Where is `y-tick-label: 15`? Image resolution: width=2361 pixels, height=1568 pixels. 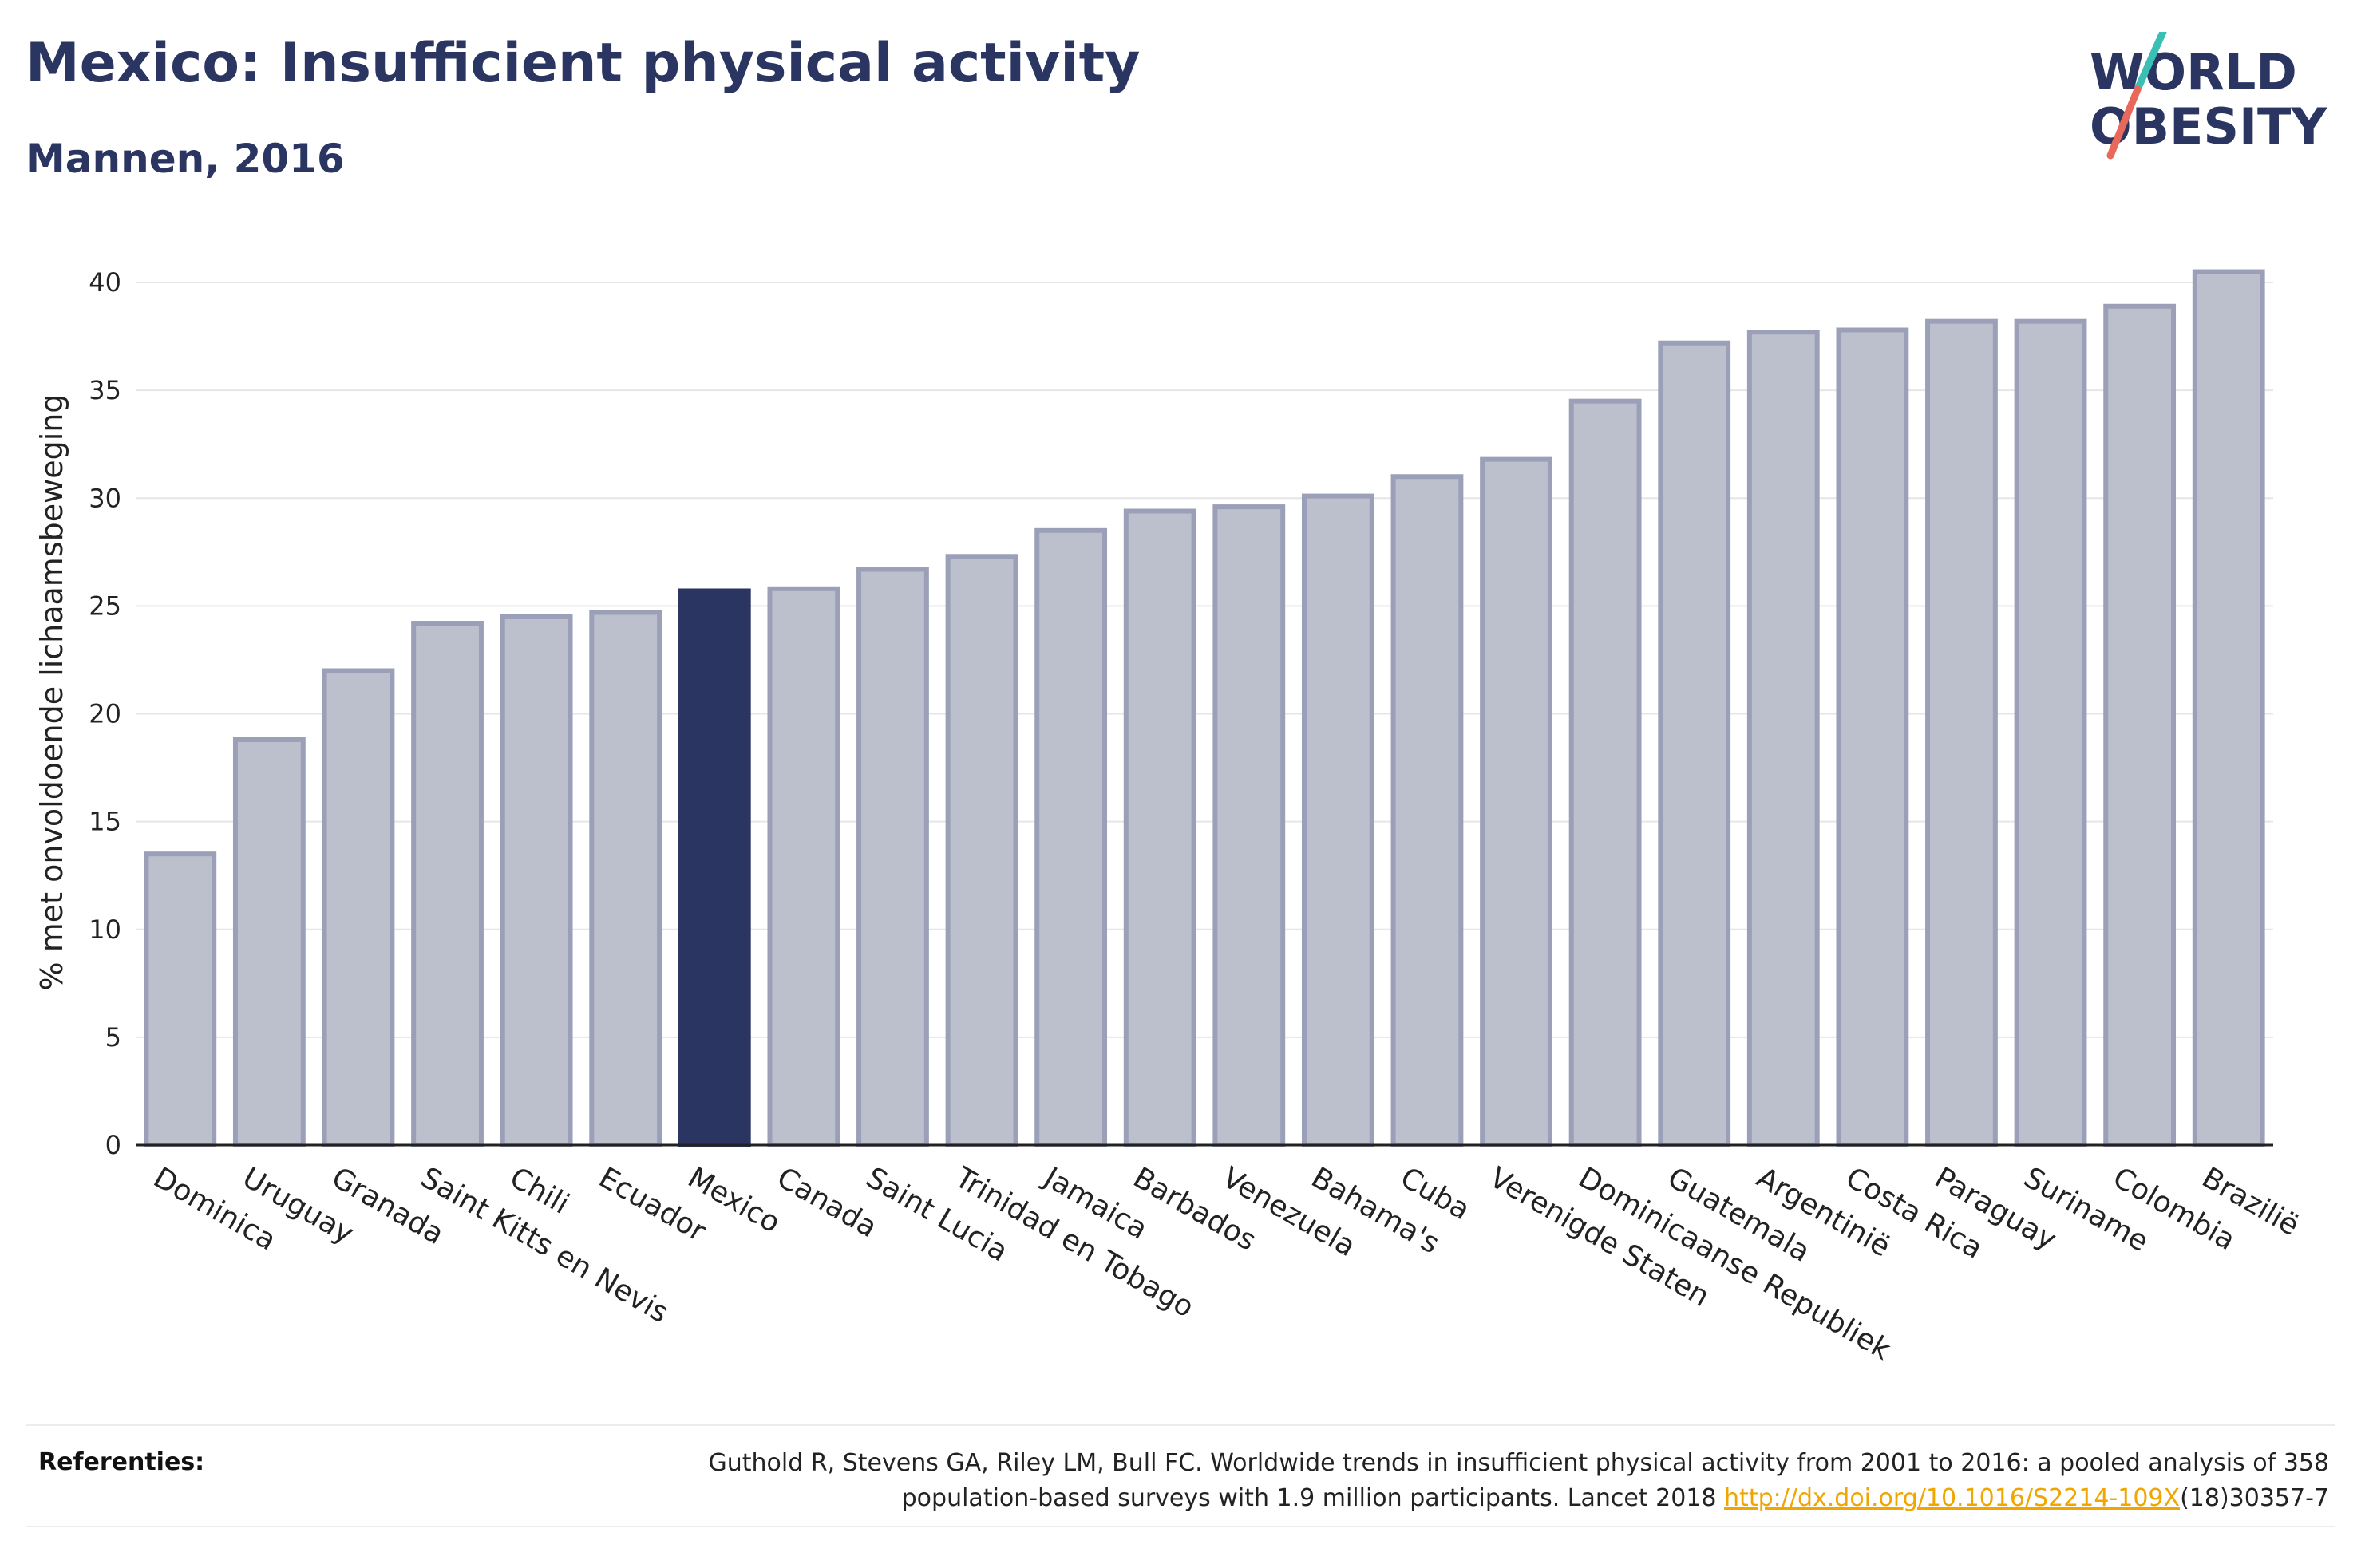 y-tick-label: 15 is located at coordinates (105, 822).